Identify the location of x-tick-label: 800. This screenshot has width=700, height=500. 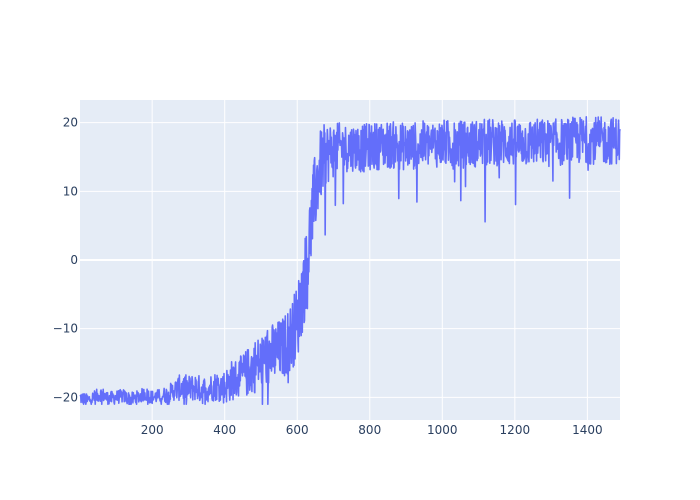
(369, 430).